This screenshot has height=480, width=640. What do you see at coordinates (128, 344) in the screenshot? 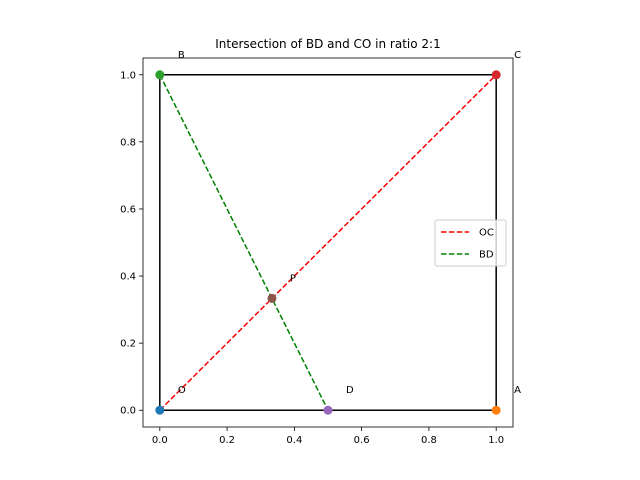
I see `y-tick-label: 0.2` at bounding box center [128, 344].